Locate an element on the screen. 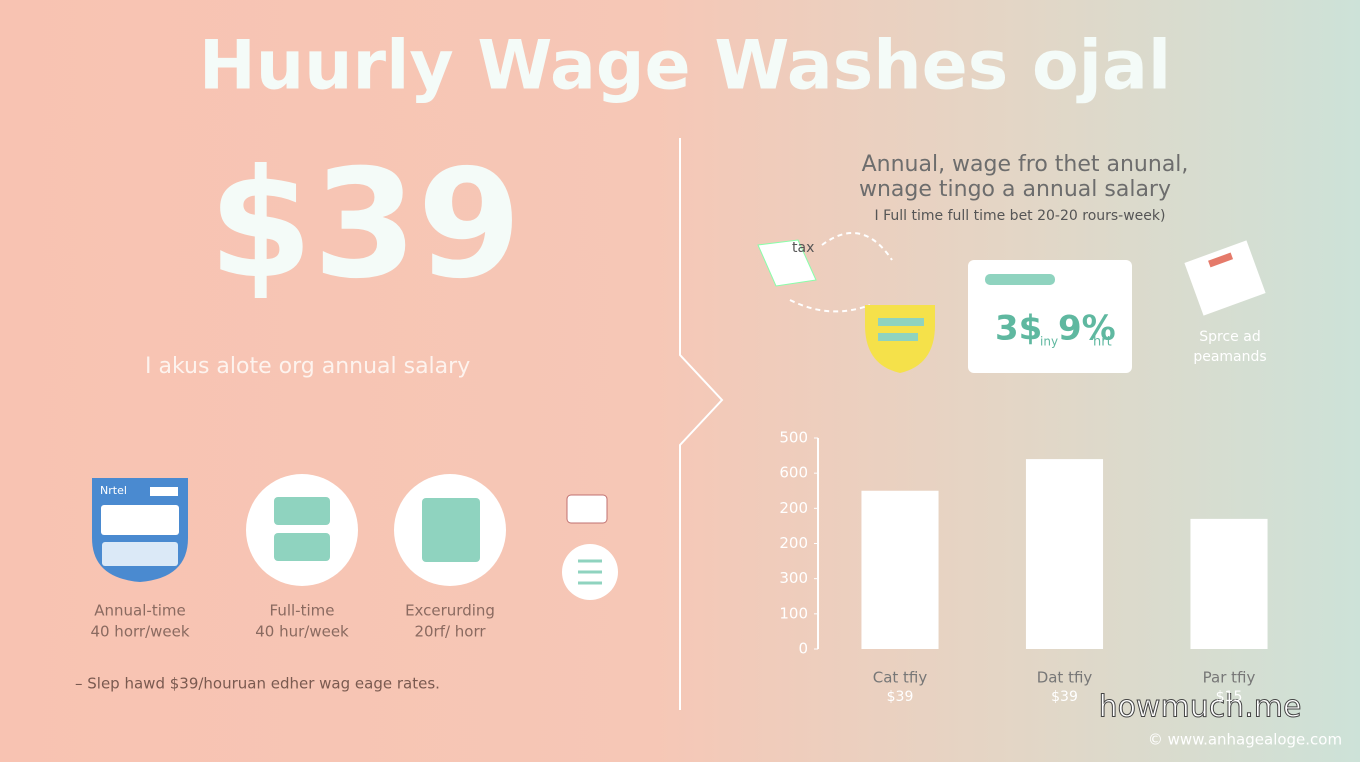  doc-caption: peamands is located at coordinates (1229, 357).